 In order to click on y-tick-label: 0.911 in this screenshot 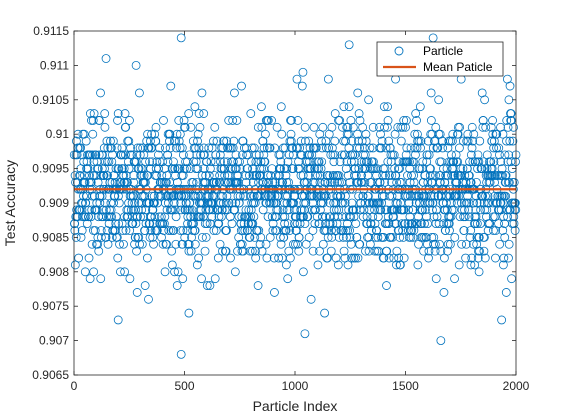, I will do `click(54, 65)`.